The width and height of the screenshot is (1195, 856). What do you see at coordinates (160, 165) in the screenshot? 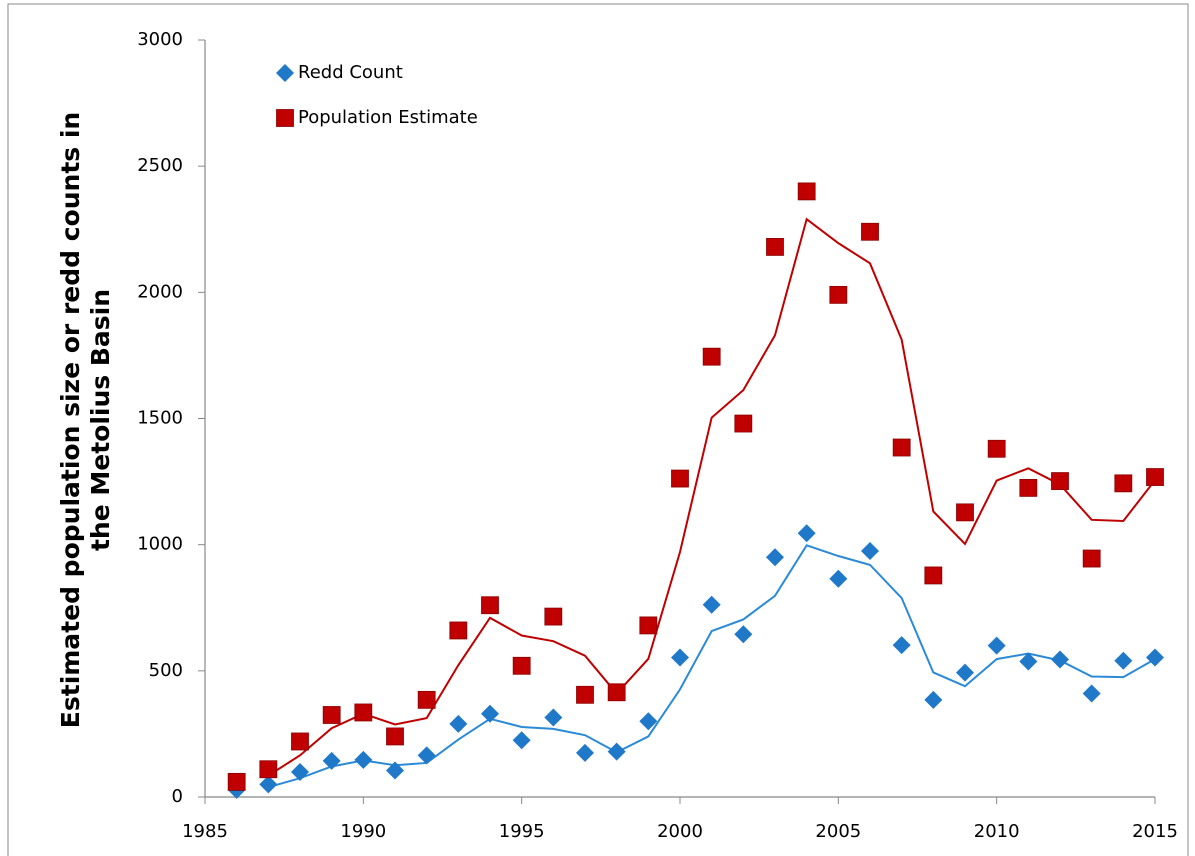
I see `y-tick-label: 2500` at bounding box center [160, 165].